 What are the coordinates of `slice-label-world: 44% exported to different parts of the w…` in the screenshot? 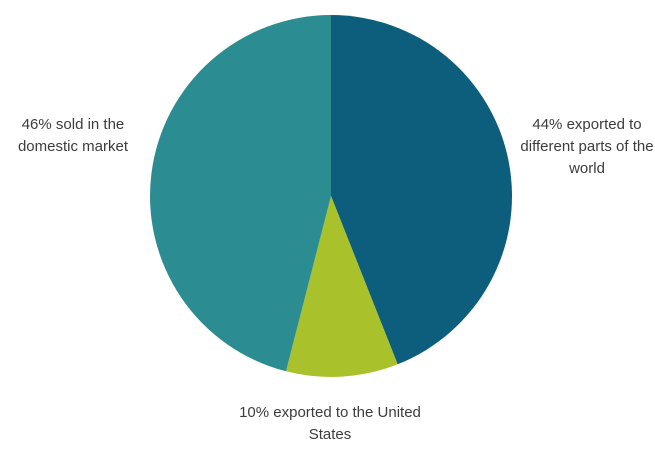 It's located at (587, 146).